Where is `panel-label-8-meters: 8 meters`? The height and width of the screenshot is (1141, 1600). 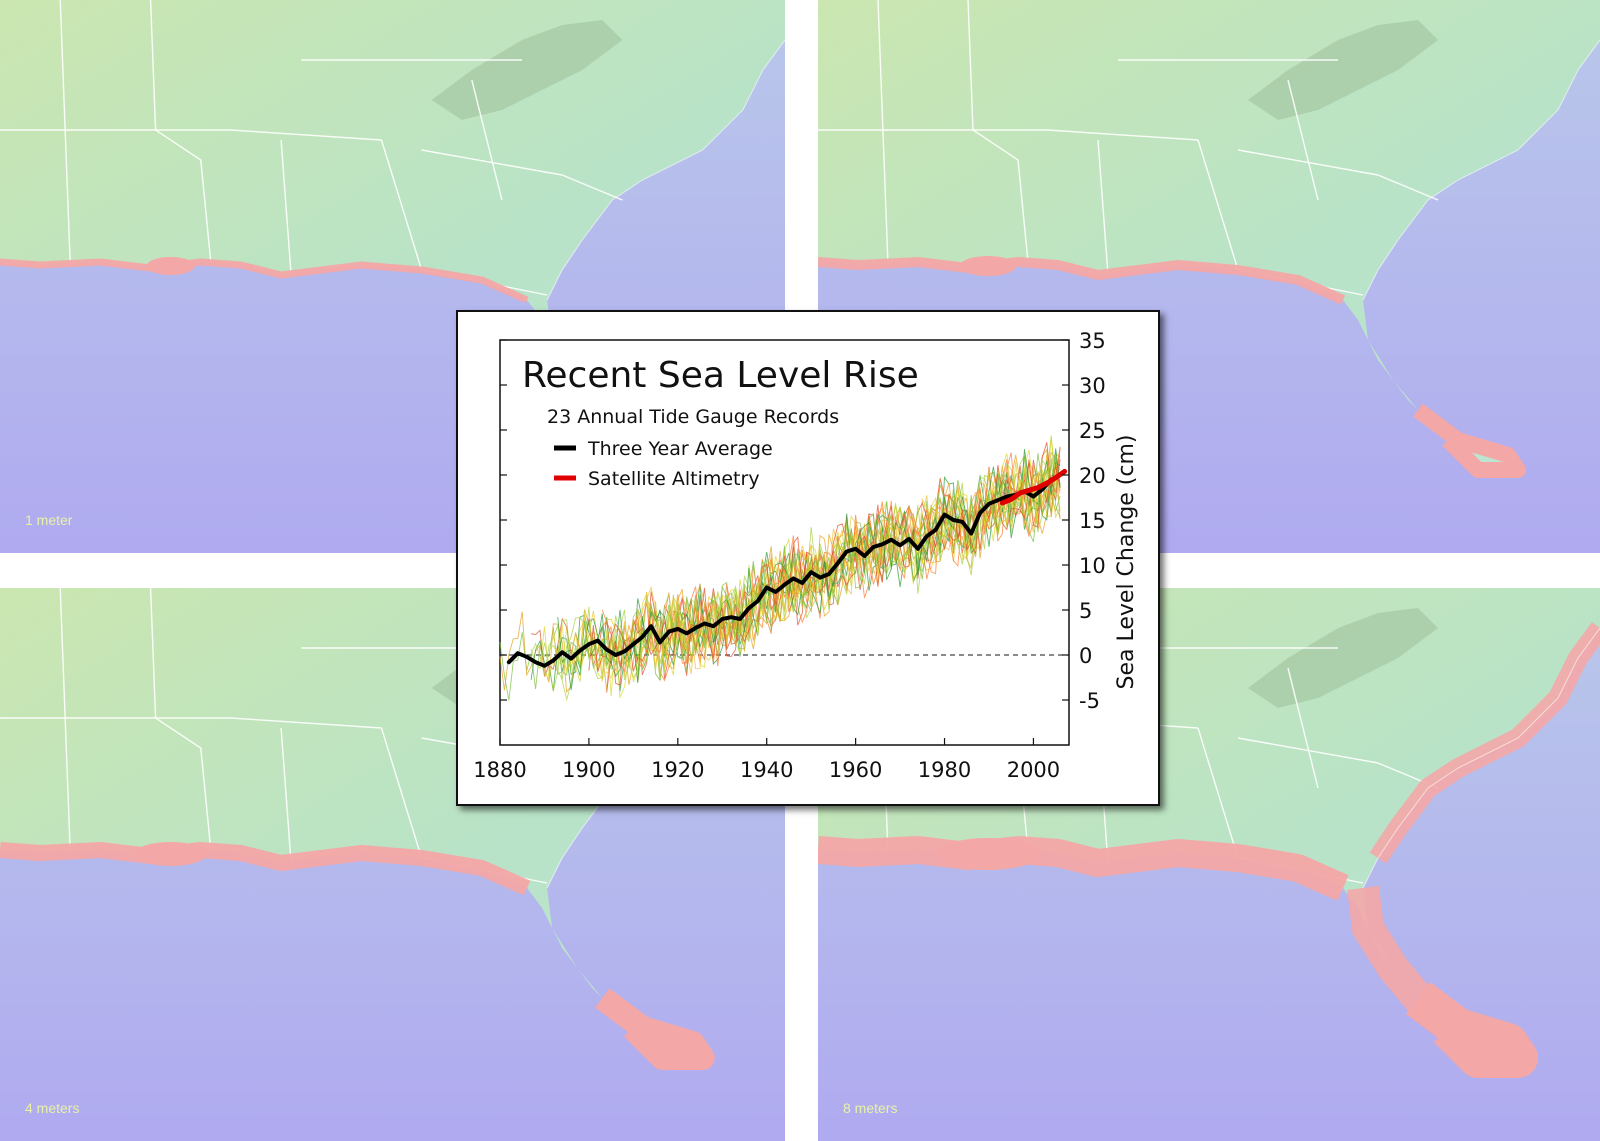 panel-label-8-meters: 8 meters is located at coordinates (870, 1108).